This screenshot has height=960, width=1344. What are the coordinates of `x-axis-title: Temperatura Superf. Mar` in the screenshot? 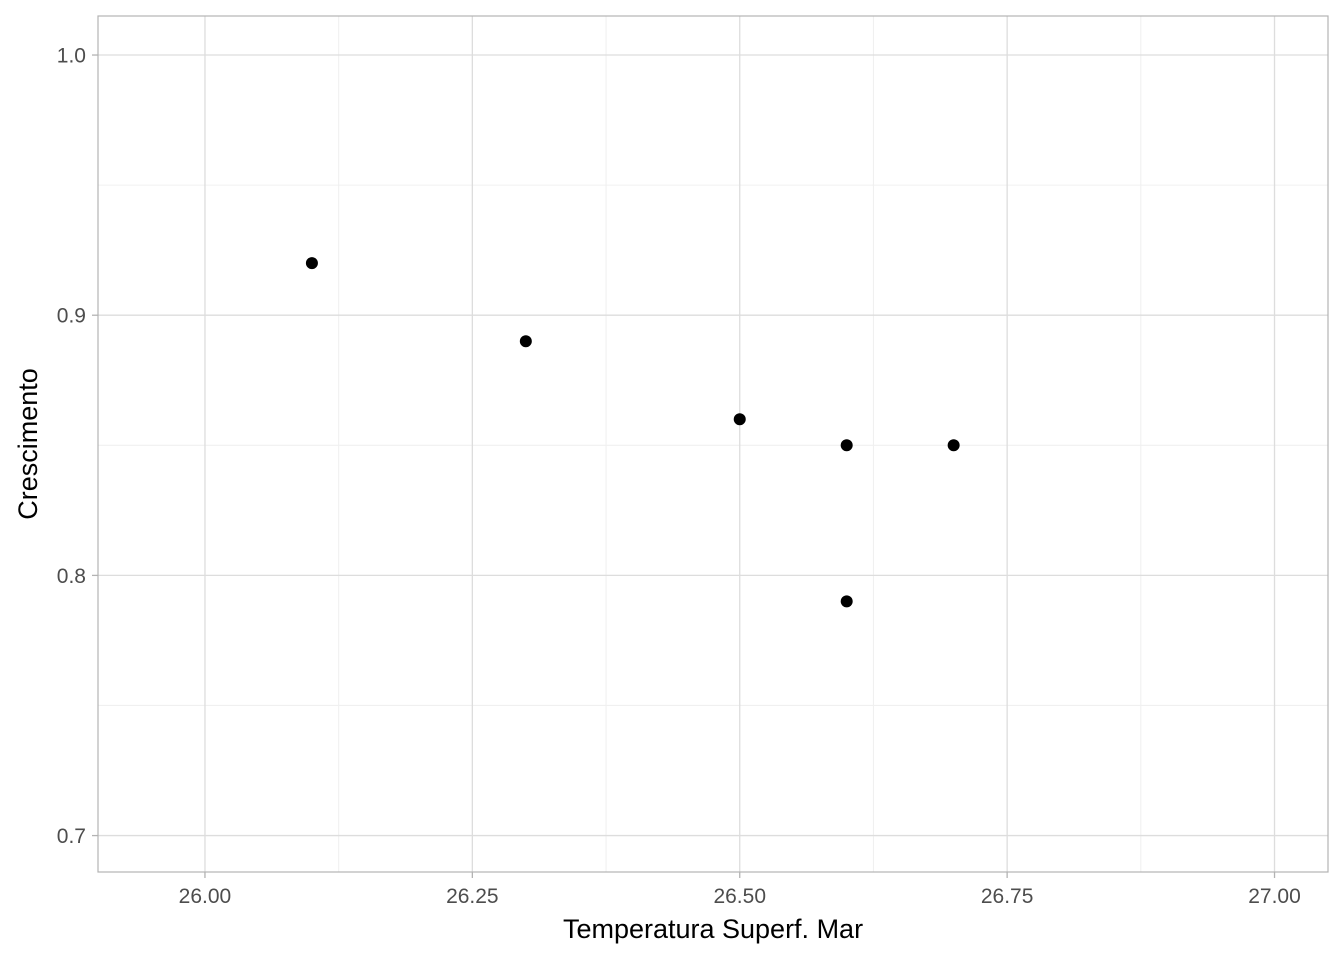 It's located at (713, 929).